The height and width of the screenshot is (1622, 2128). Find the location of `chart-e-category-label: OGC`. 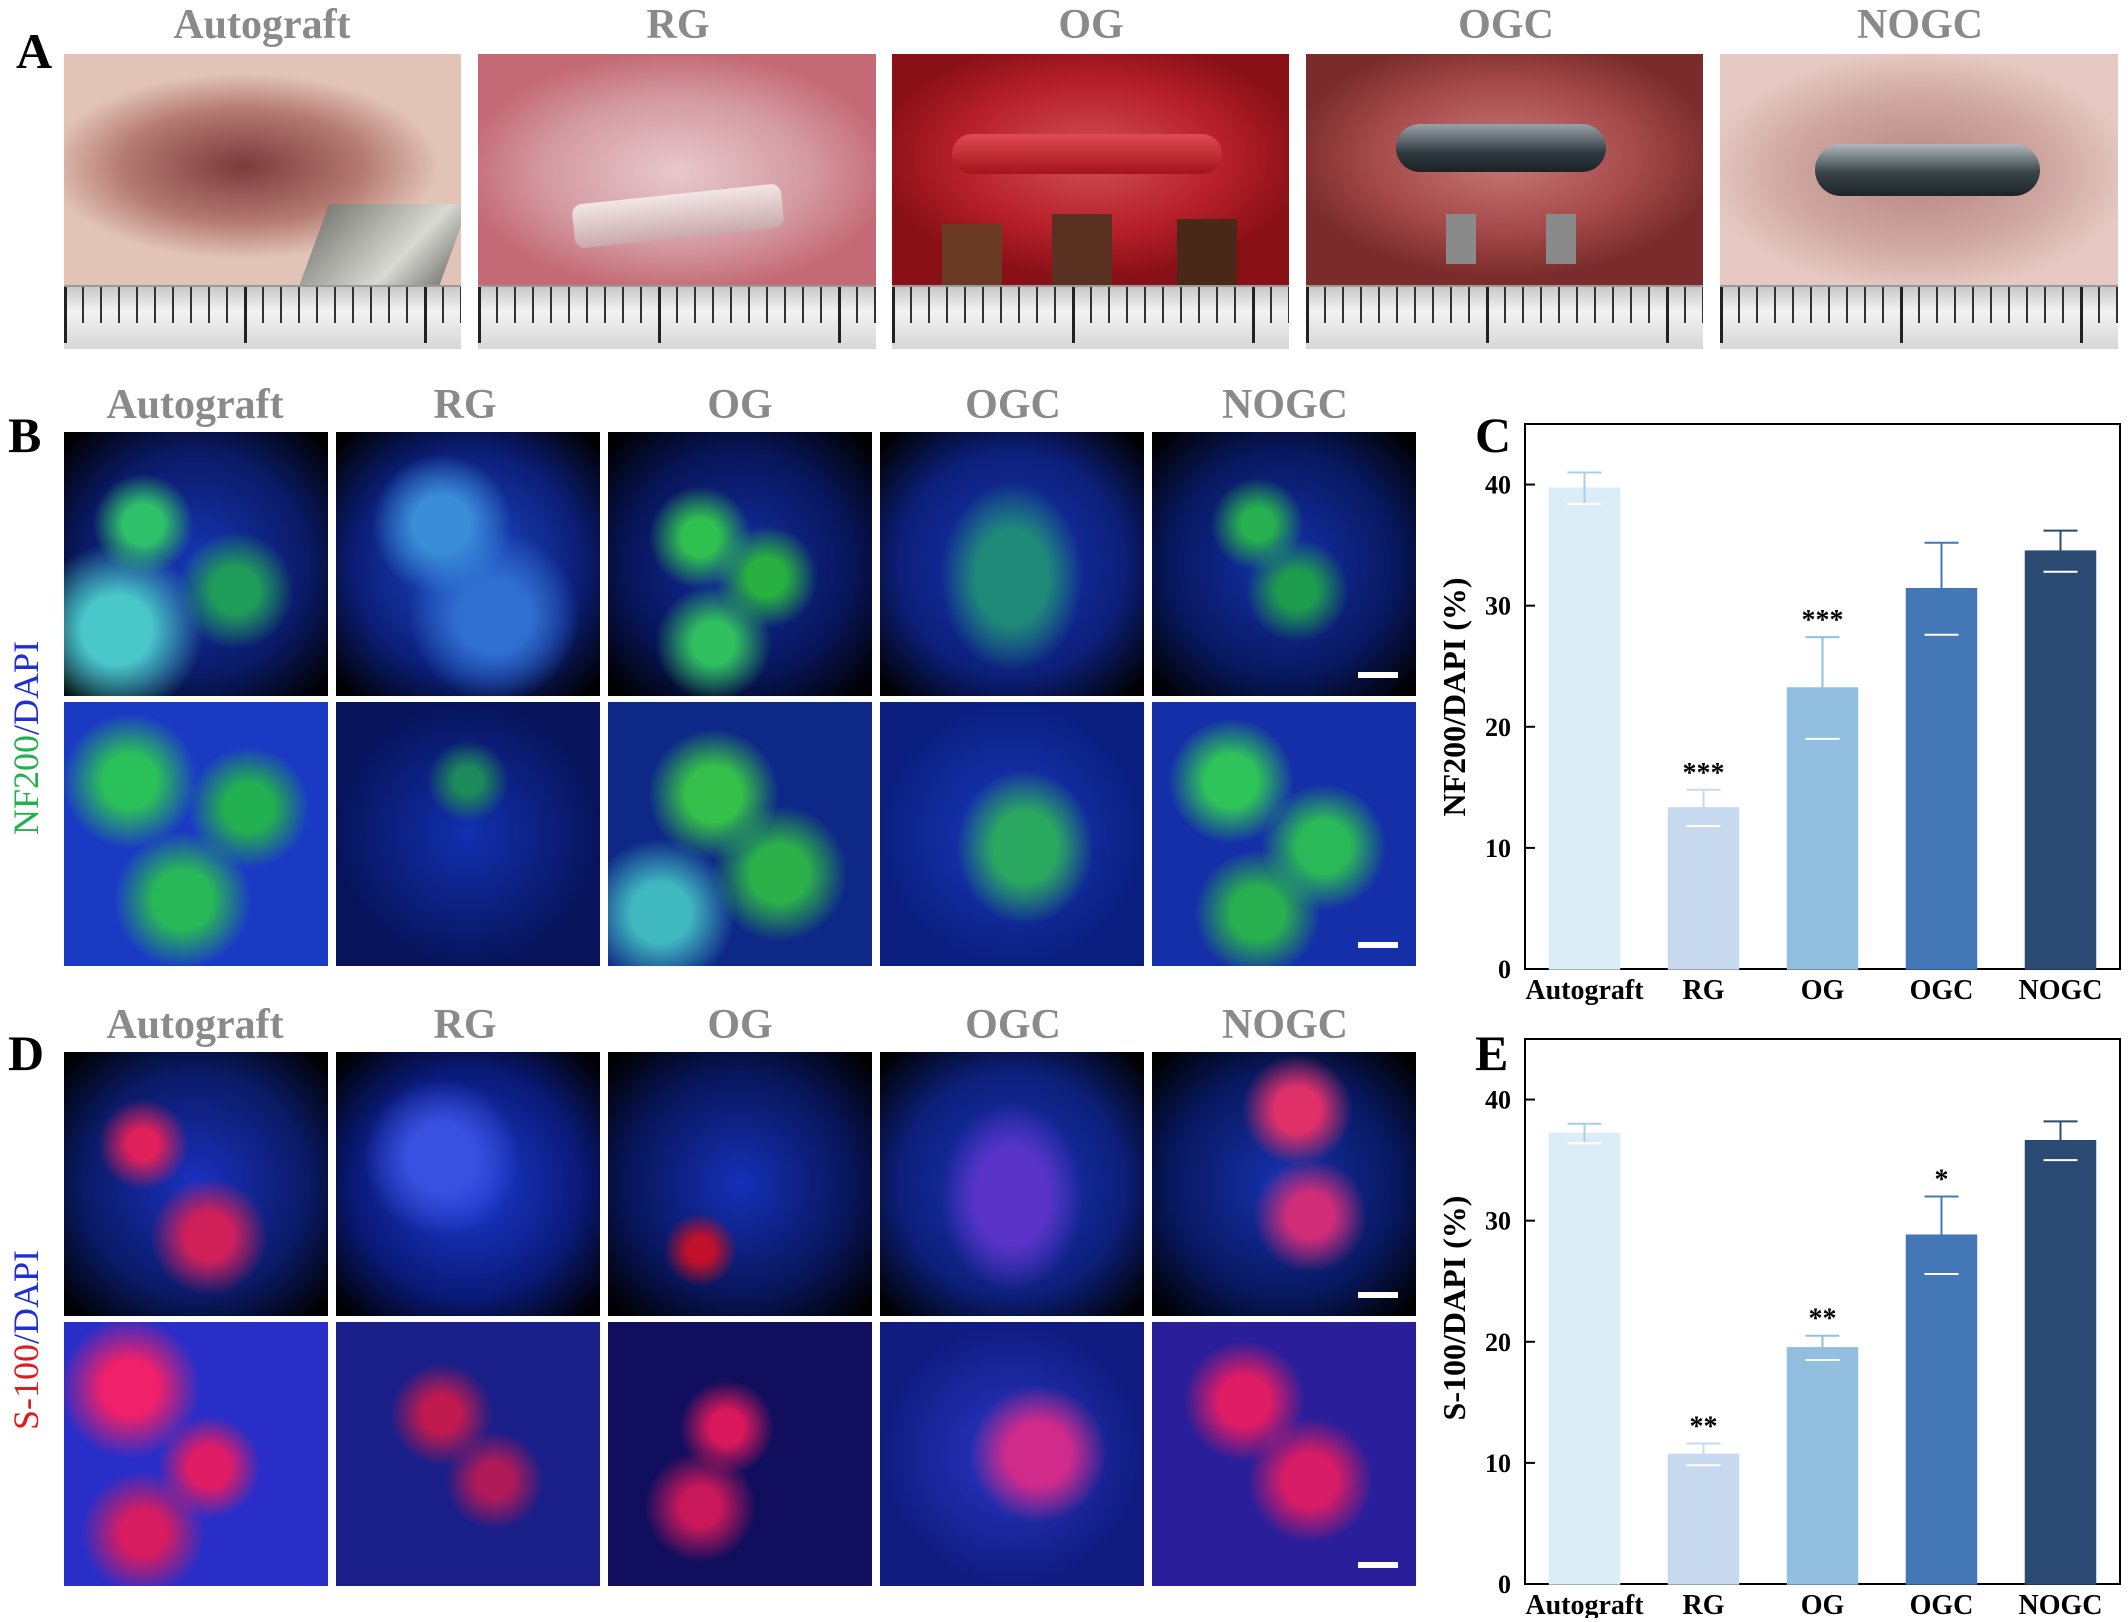

chart-e-category-label: OGC is located at coordinates (1942, 1604).